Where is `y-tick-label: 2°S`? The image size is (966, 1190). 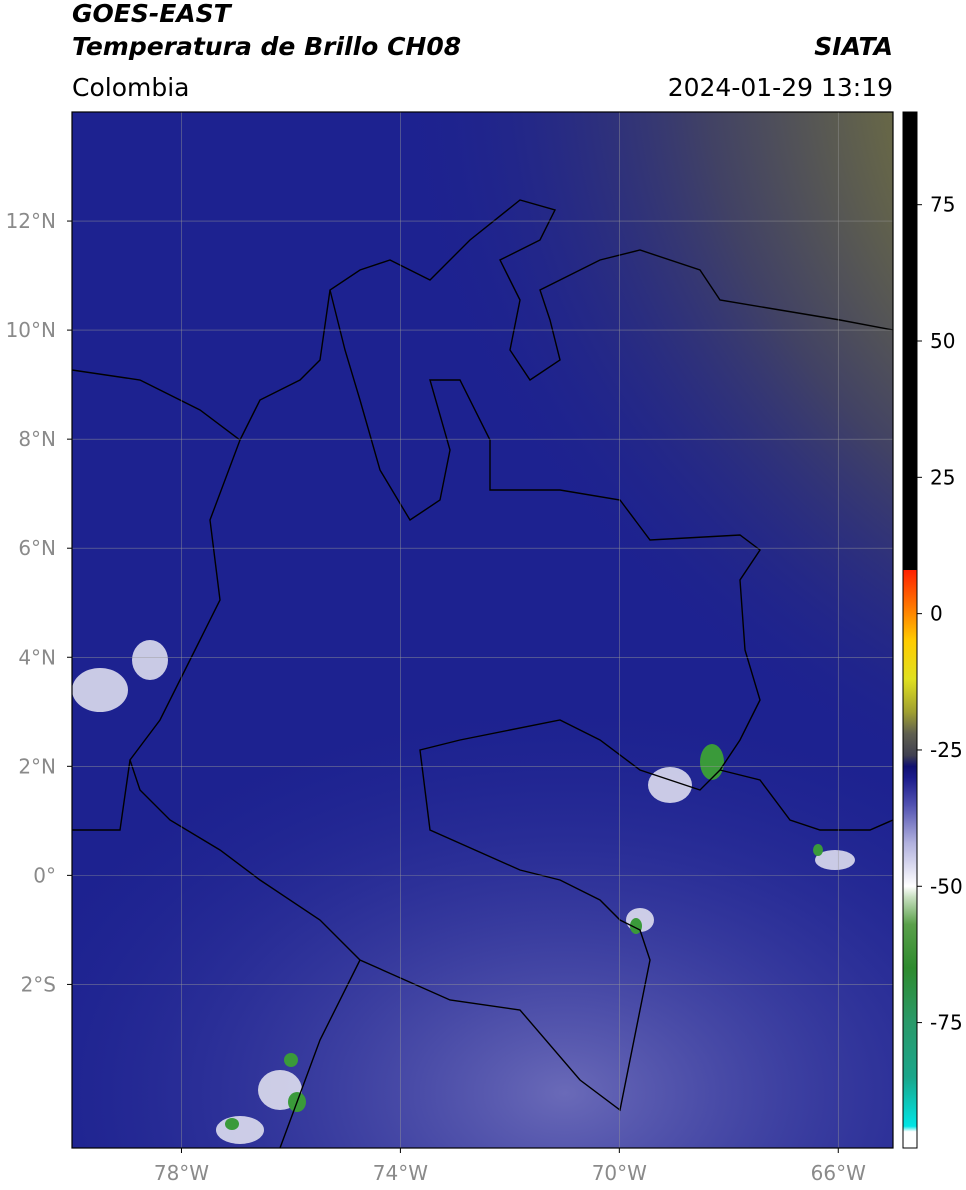
y-tick-label: 2°S is located at coordinates (38, 984).